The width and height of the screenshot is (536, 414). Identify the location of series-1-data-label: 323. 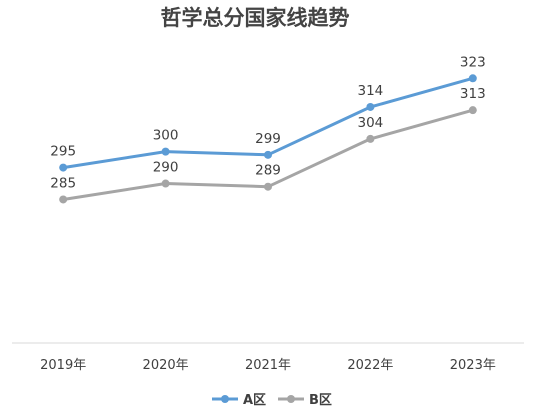
(473, 62).